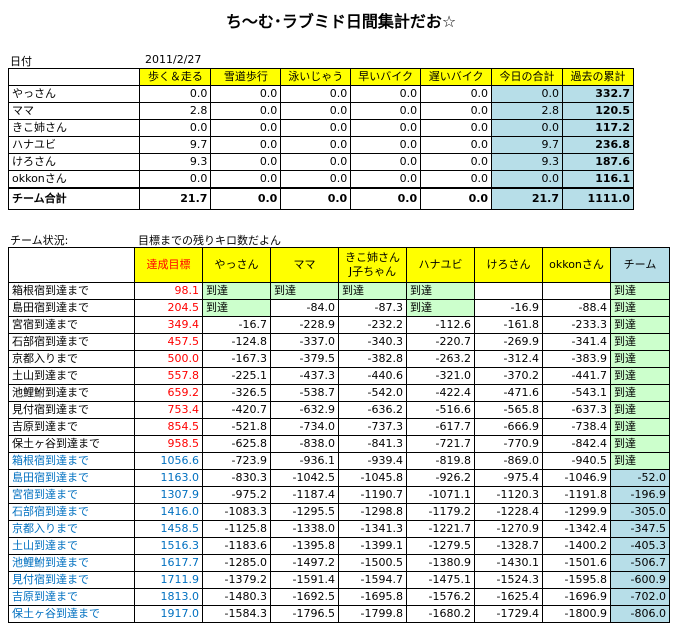 Image resolution: width=682 pixels, height=623 pixels. Describe the element at coordinates (576, 291) in the screenshot. I see `member-remaining` at that location.